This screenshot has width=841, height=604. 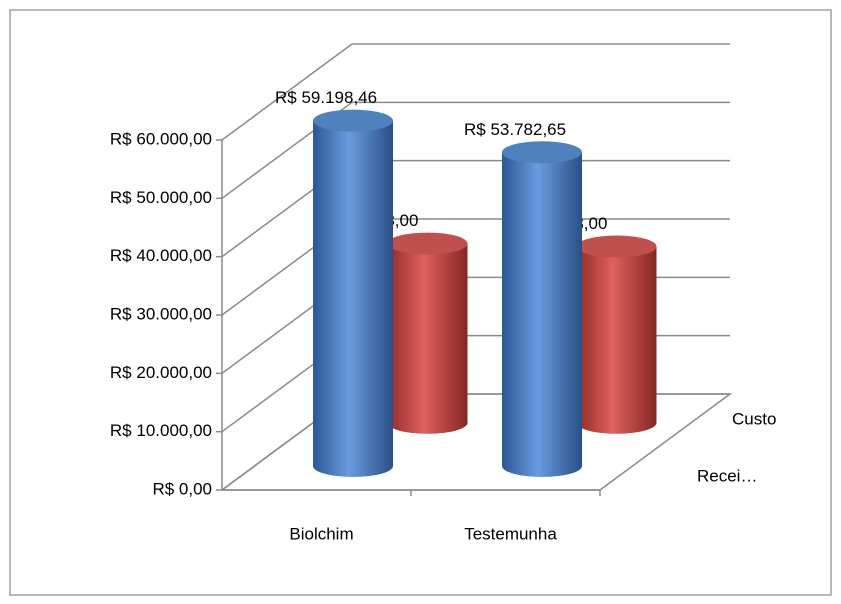 I want to click on data-label: R$ 53.782,65, so click(x=515, y=129).